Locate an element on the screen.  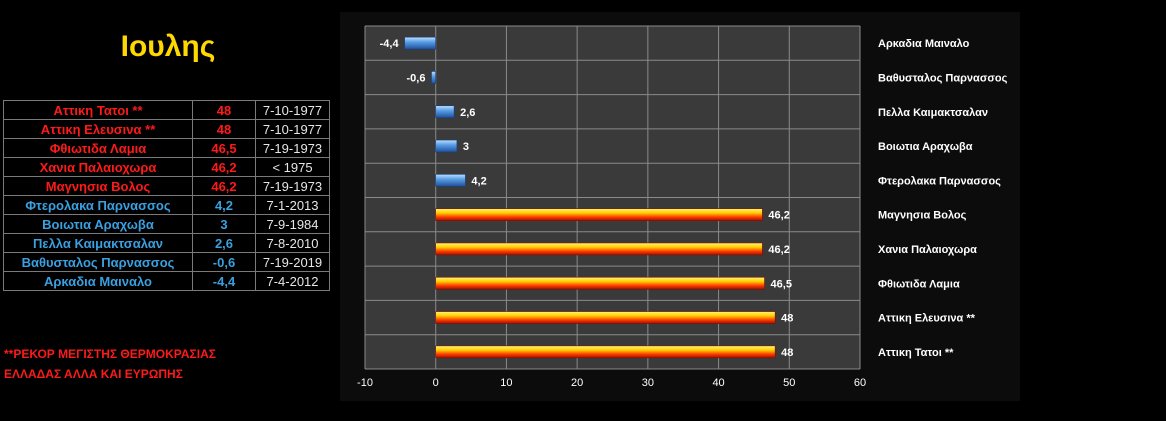
table-row: Αττικη Τατοι ** 48 7-10-1977 is located at coordinates (166, 110).